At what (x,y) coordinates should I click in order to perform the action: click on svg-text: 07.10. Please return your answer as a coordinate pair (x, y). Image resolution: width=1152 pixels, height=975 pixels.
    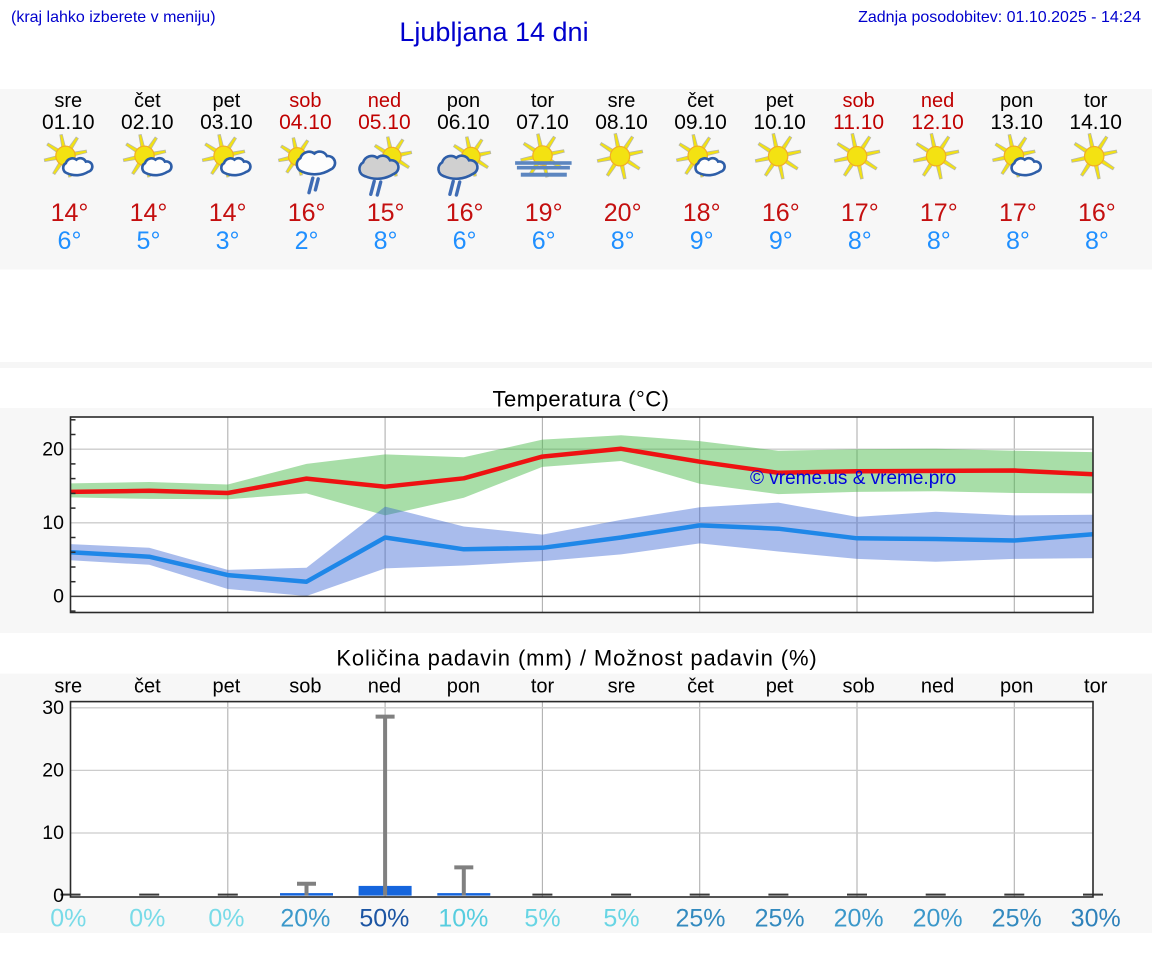
    Looking at the image, I should click on (542, 122).